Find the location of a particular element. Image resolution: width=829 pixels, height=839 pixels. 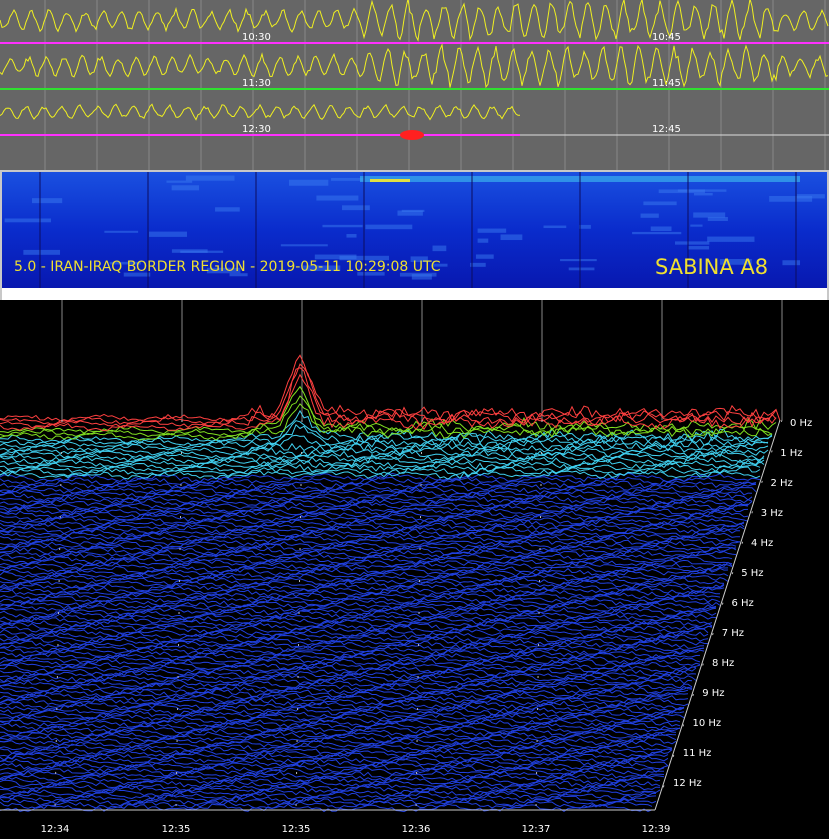

frequency-label: 0 Hz is located at coordinates (801, 423).